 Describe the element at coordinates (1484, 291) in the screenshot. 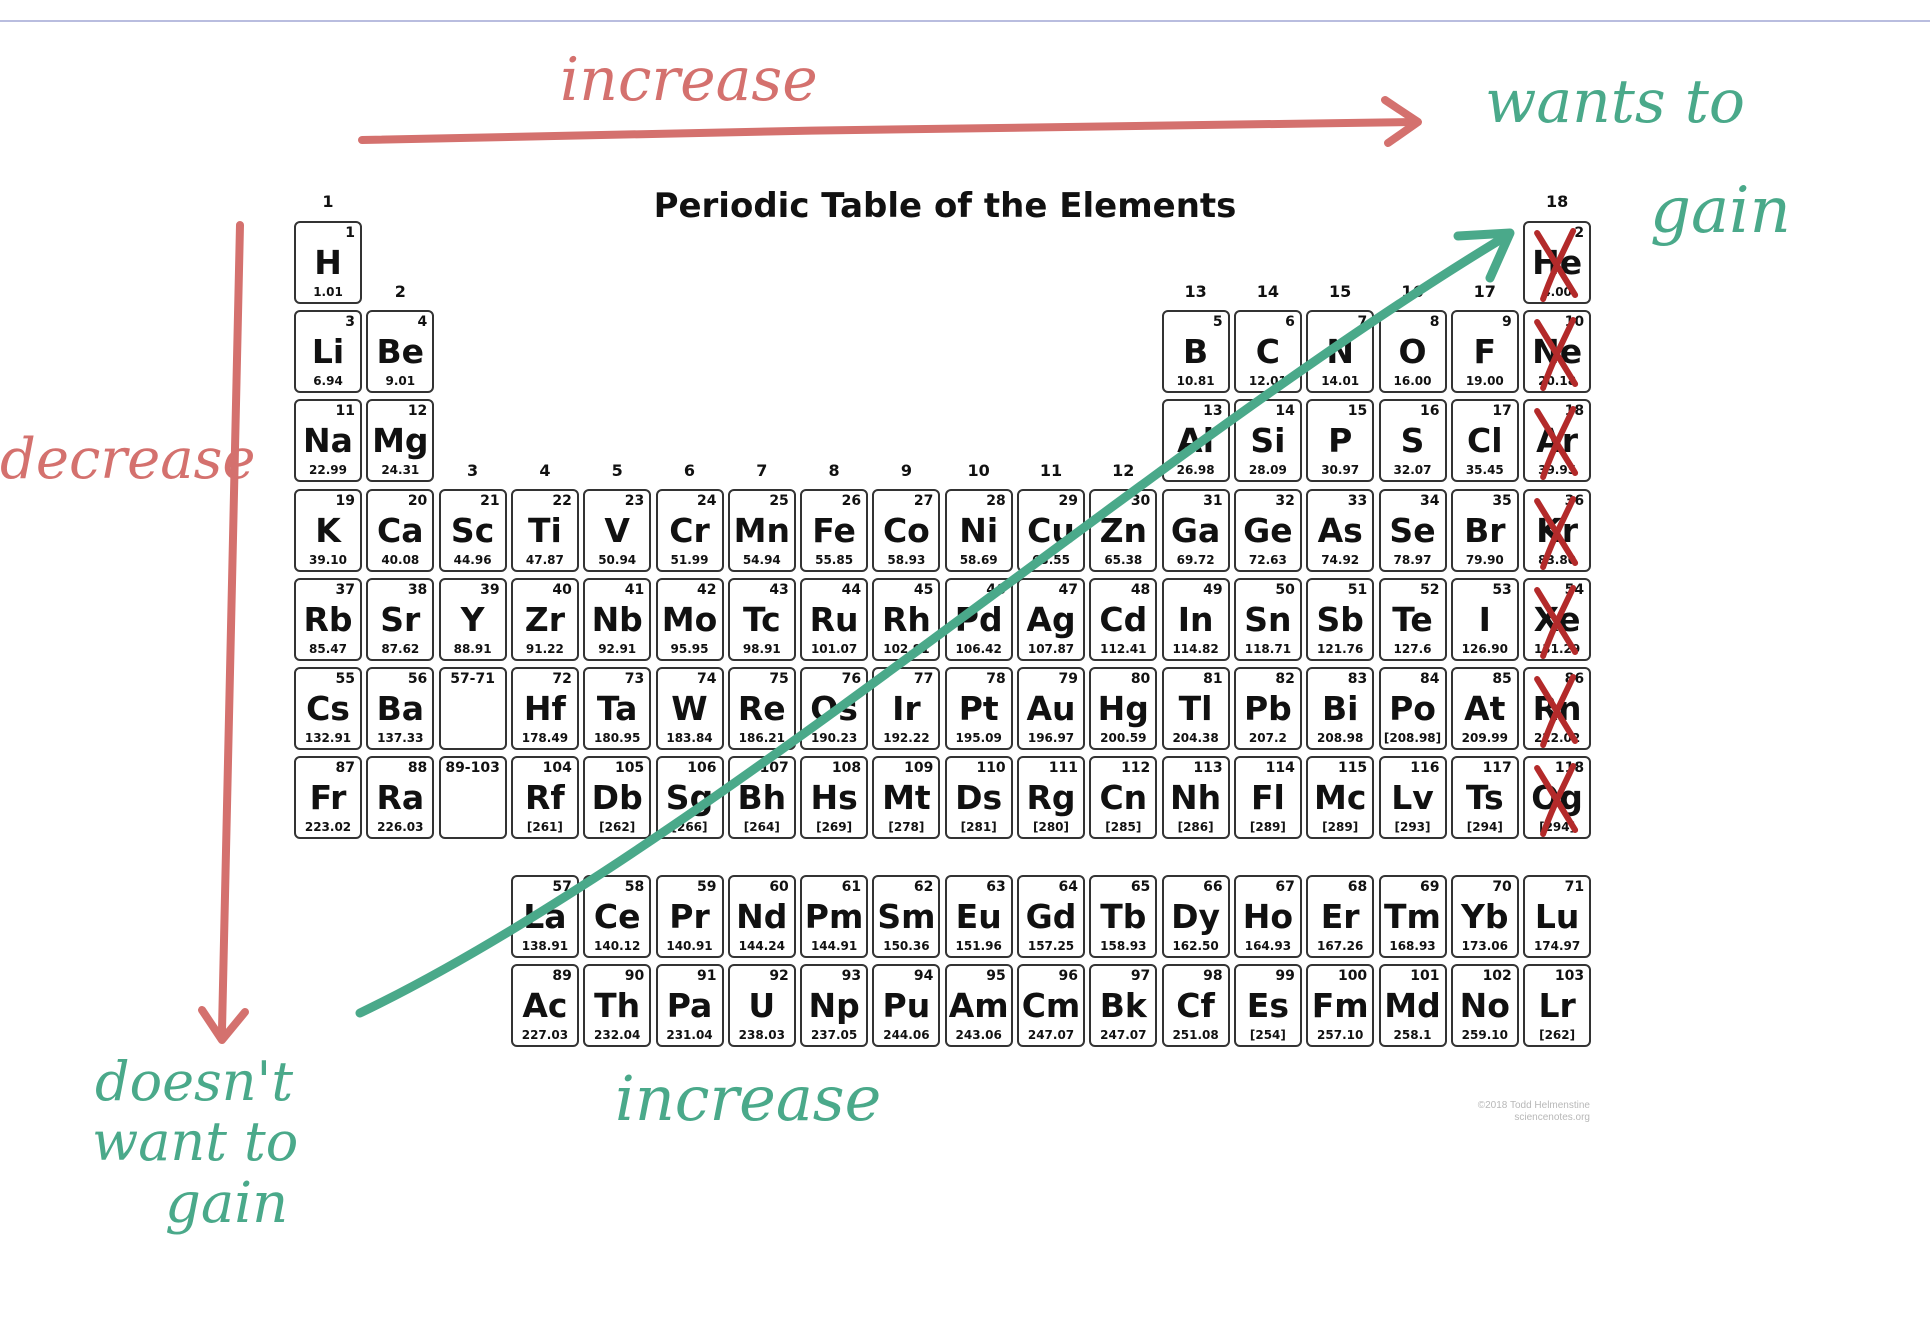

I see `group-label: 17` at that location.